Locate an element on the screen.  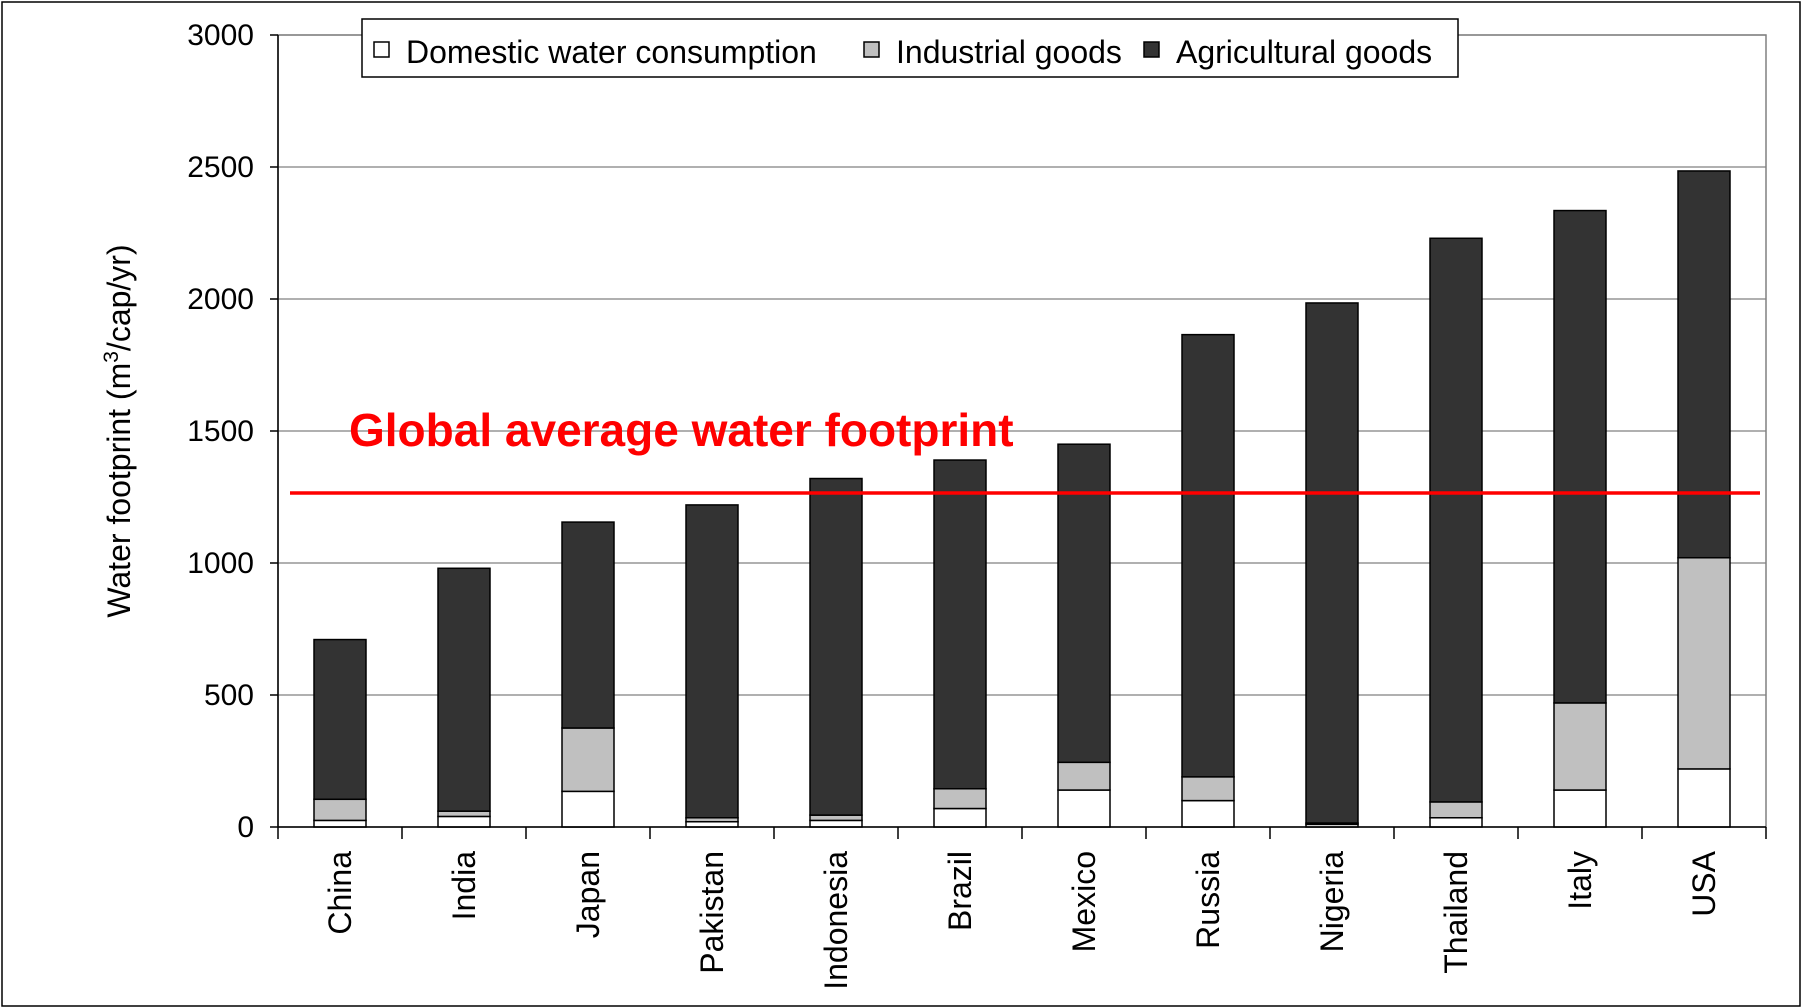
reference-line-group: Global average water footprint is located at coordinates (1025, 449).